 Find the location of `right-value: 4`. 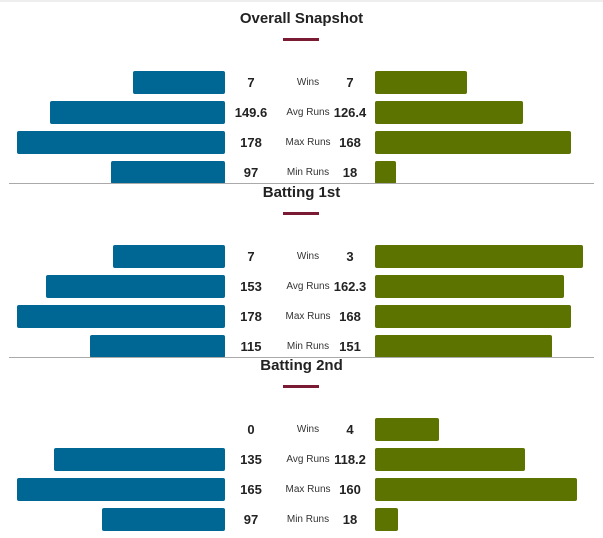

right-value: 4 is located at coordinates (350, 429).